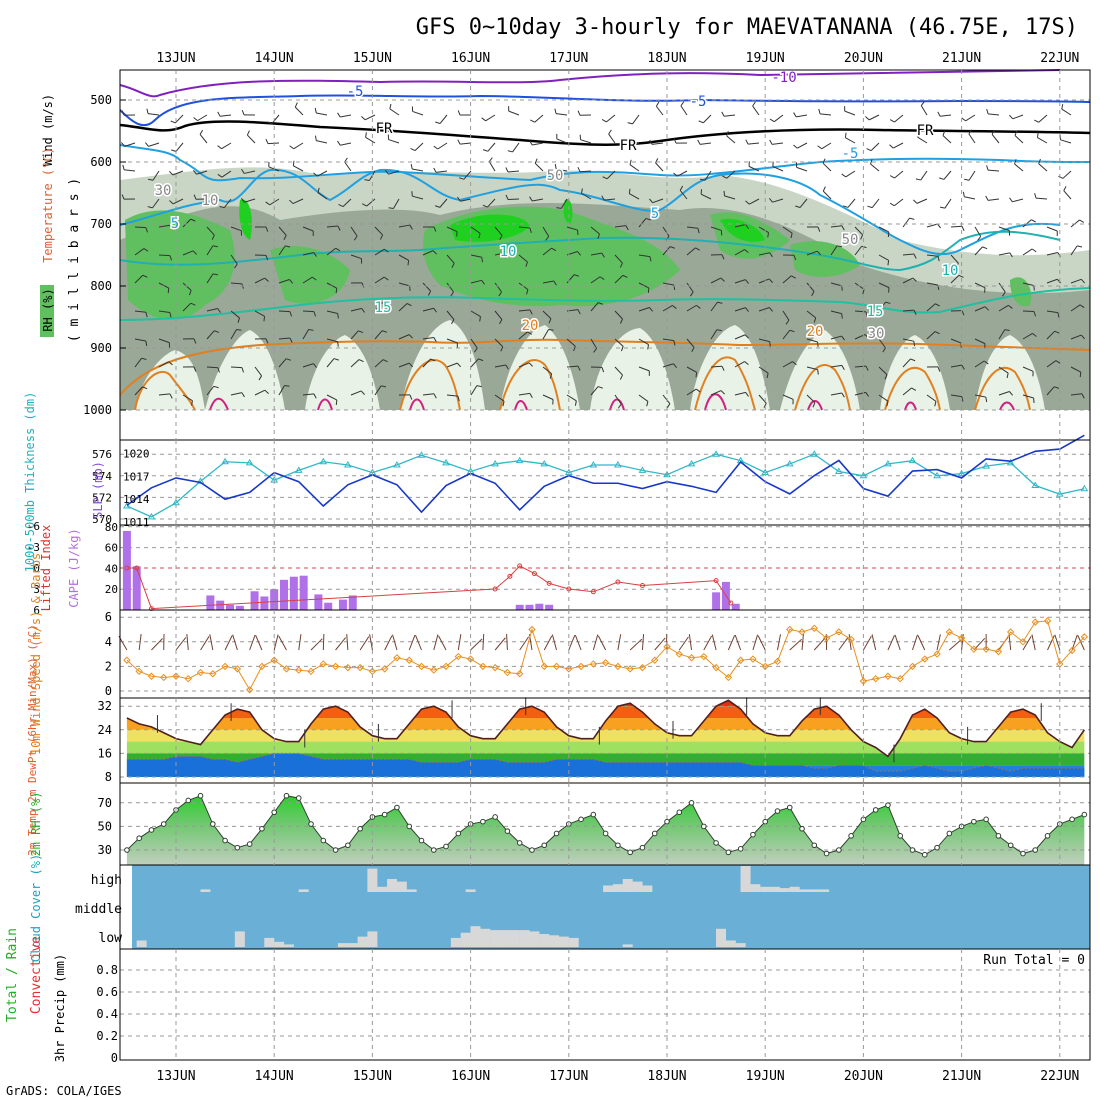 The height and width of the screenshot is (1100, 1100). I want to click on date-label-top: 13JUN, so click(175, 58).